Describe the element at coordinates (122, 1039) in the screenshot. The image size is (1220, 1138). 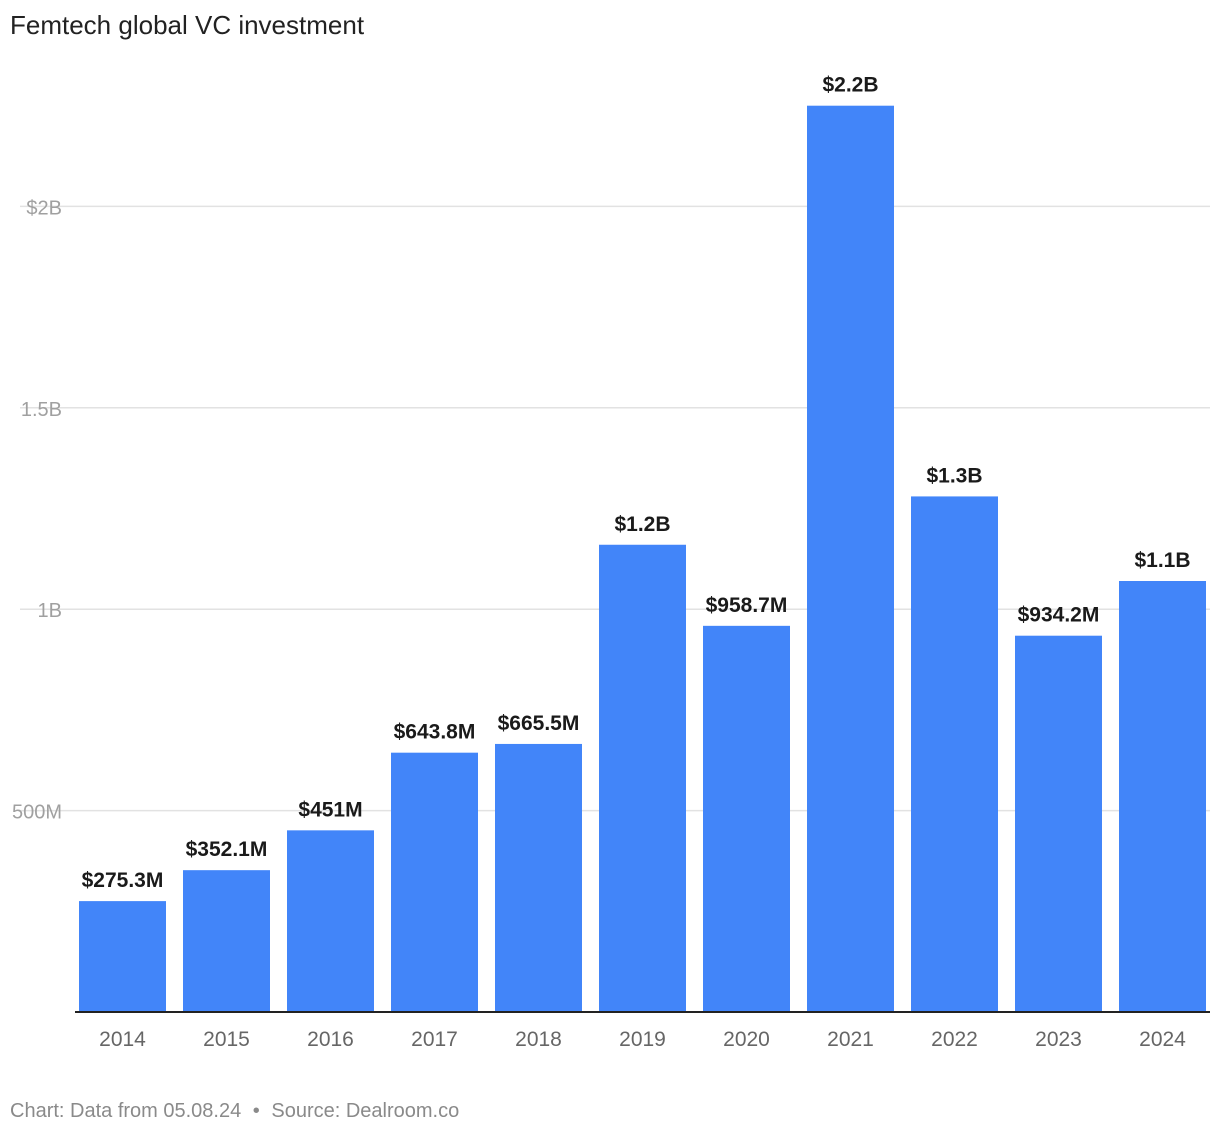
I see `x-tick-label-2014: 2014` at that location.